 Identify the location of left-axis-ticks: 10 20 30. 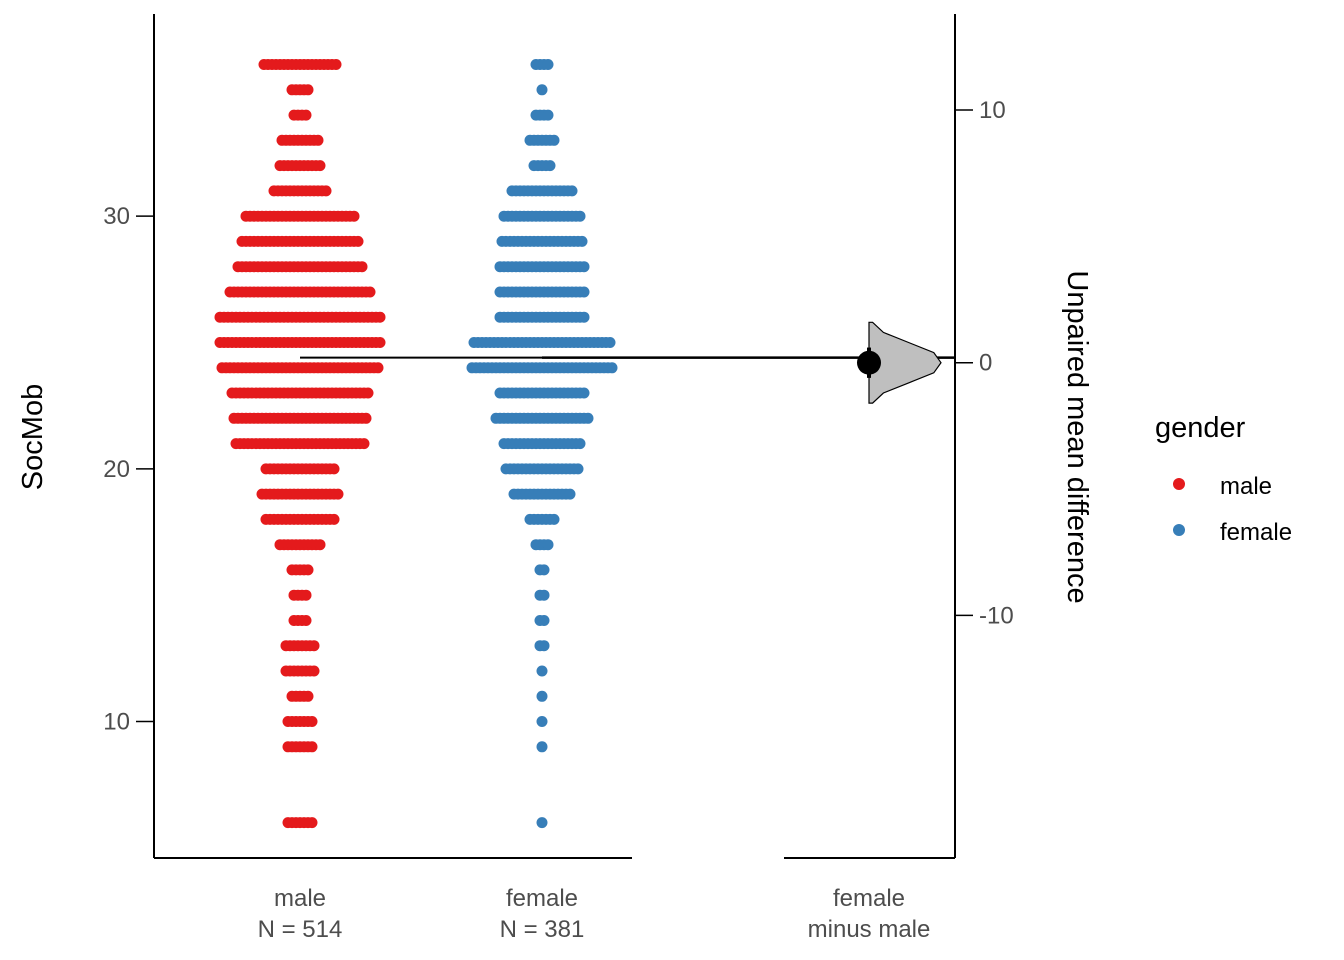
(128, 469).